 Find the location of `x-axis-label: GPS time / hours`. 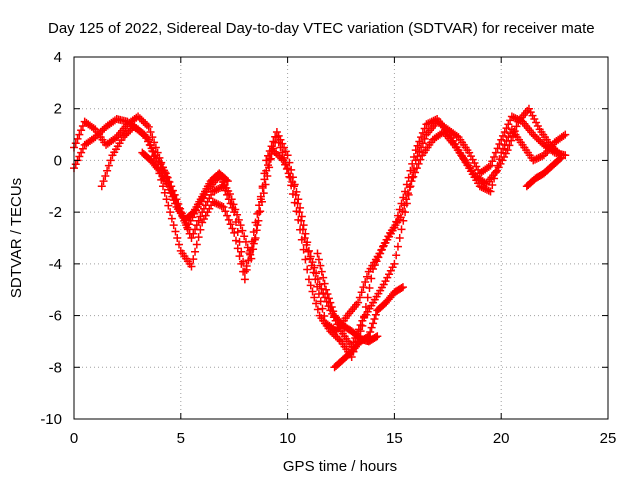

x-axis-label: GPS time / hours is located at coordinates (340, 466).